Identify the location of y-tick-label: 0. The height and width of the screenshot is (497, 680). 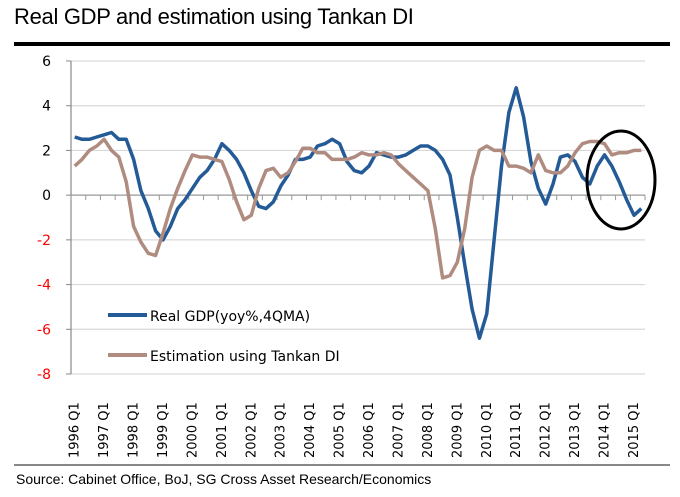
(46, 196).